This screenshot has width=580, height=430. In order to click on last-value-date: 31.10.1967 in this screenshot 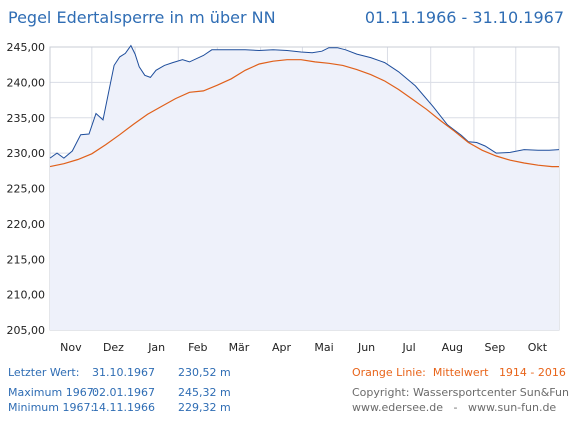, I will do `click(123, 372)`.